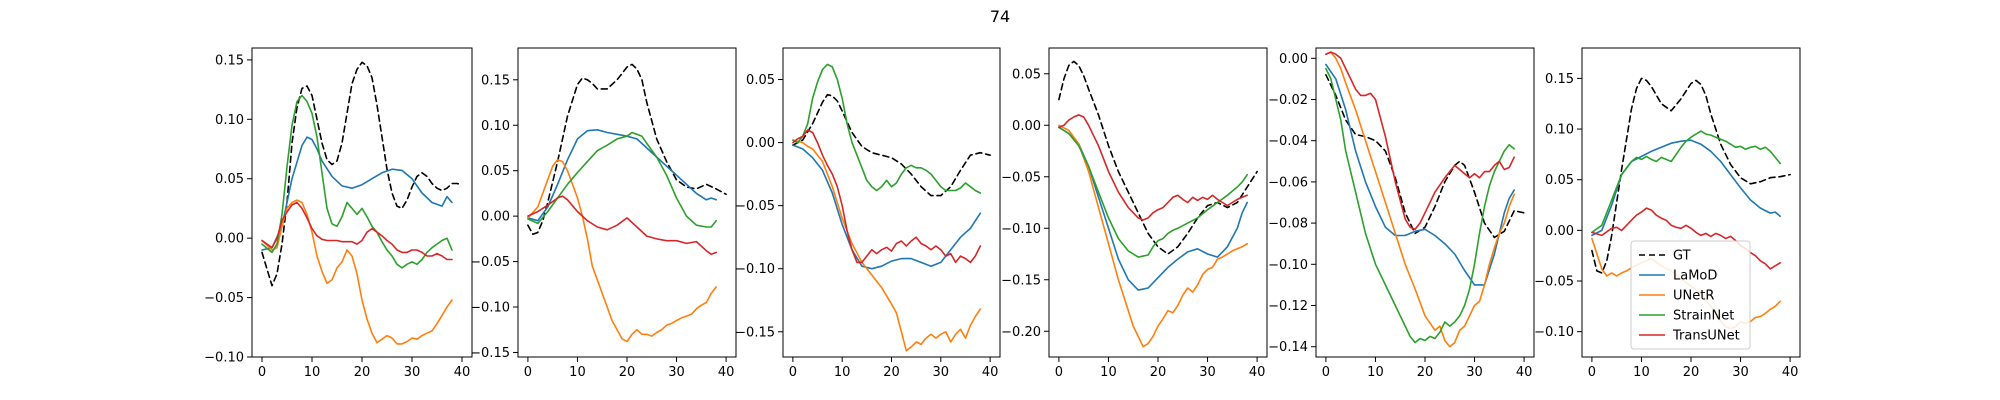 The image size is (2000, 400). I want to click on y-tick-label: −0.06, so click(1288, 182).